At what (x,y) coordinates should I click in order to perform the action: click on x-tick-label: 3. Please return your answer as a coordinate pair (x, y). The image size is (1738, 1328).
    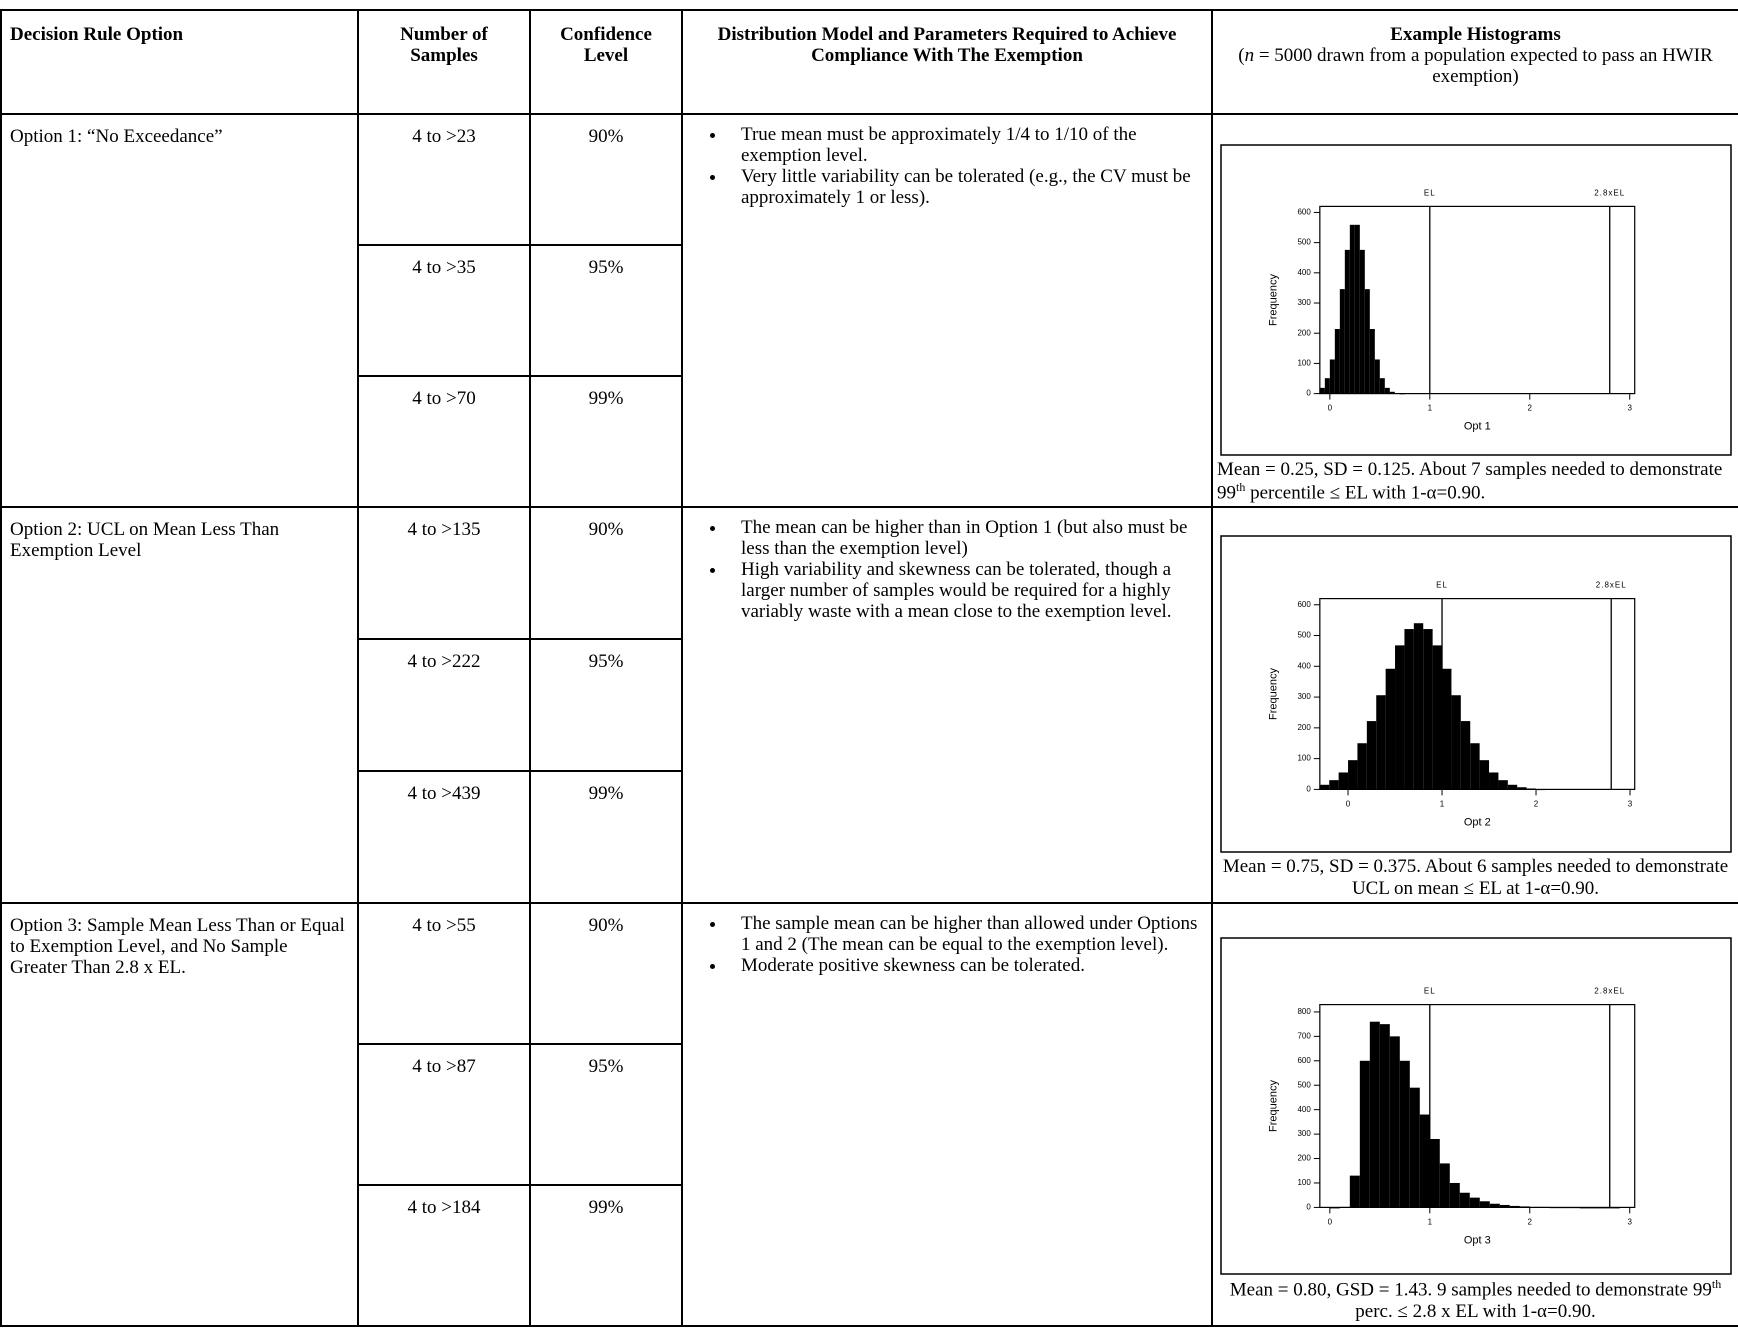
    Looking at the image, I should click on (1629, 408).